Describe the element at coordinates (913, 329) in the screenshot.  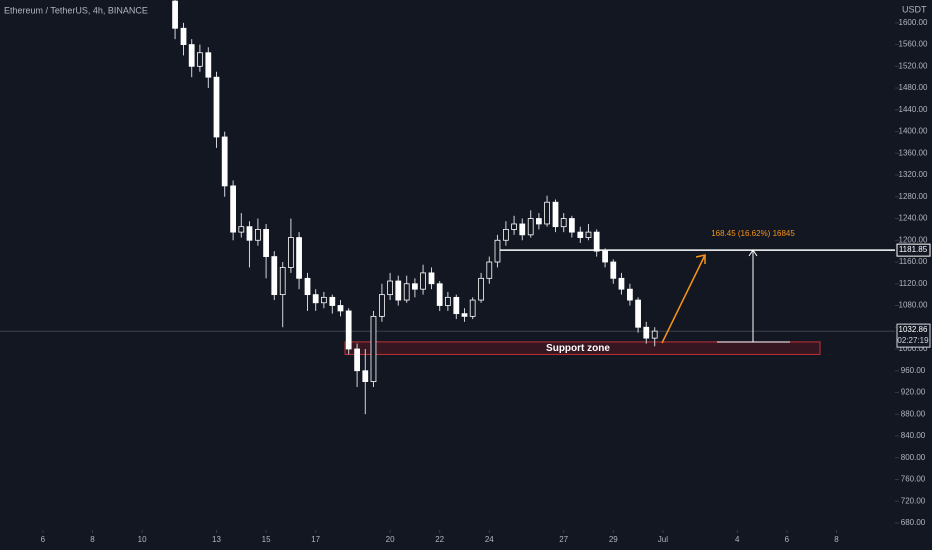
I see `last-price-label: 1032.86` at that location.